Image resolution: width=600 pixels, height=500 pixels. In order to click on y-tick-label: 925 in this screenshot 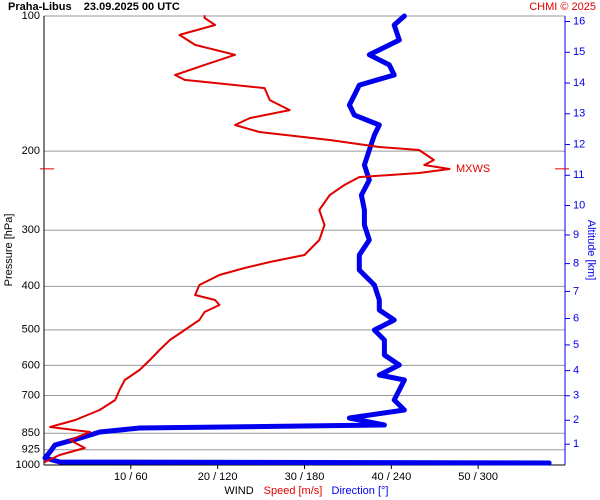, I will do `click(31, 450)`.